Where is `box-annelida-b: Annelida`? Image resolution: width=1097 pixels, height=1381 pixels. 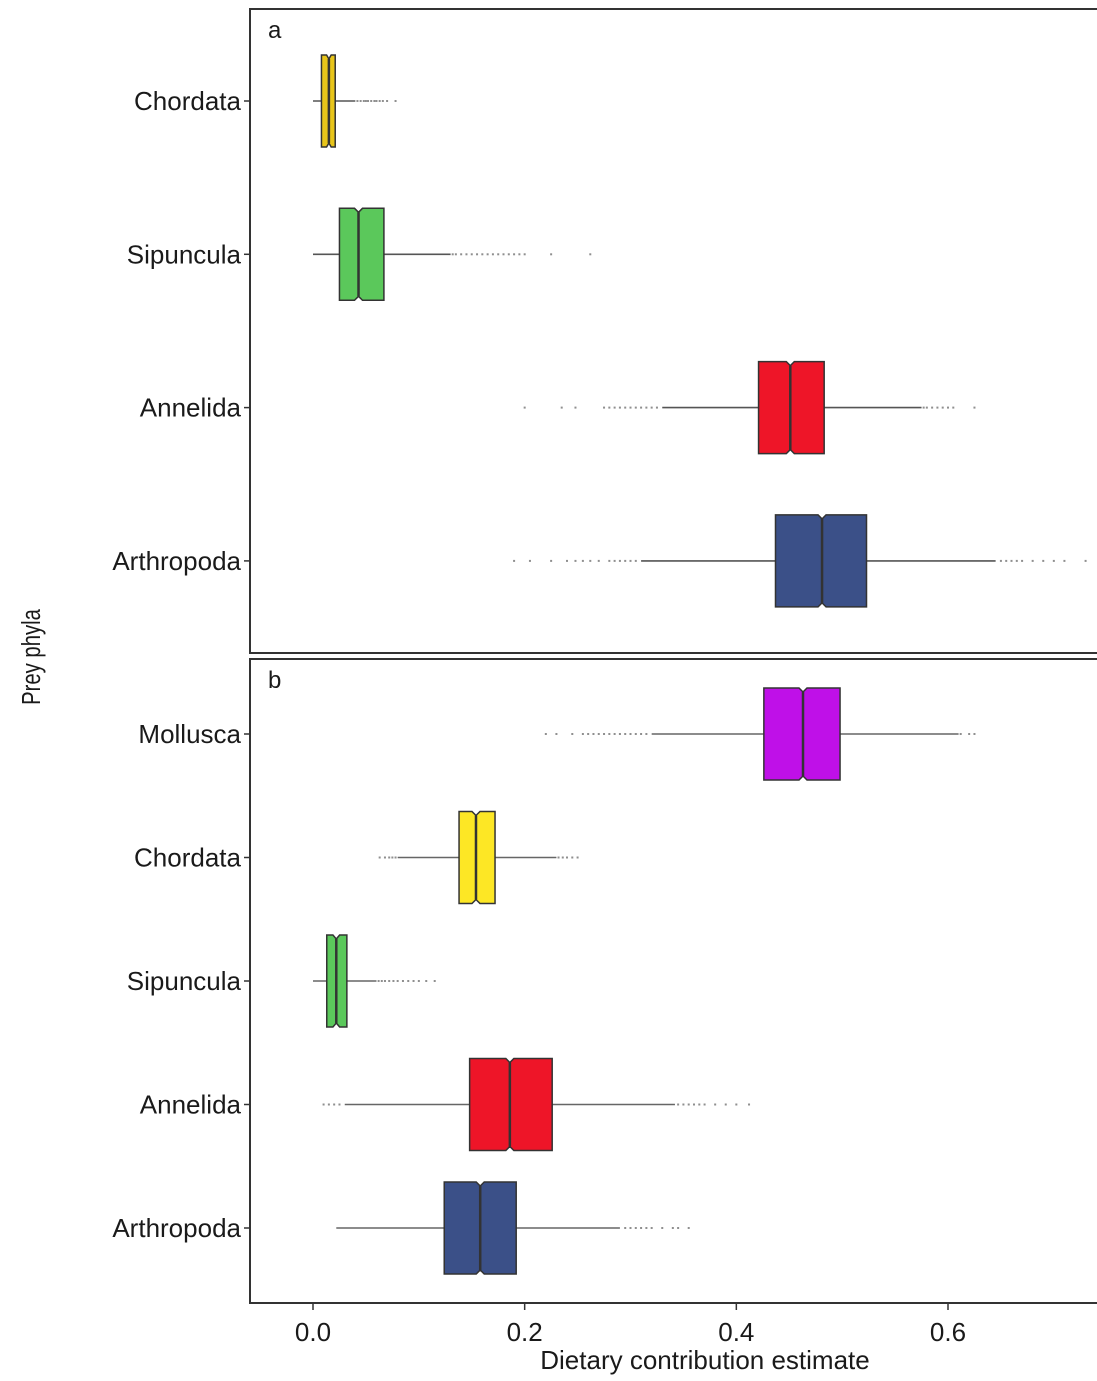
box-annelida-b: Annelida is located at coordinates (445, 1104).